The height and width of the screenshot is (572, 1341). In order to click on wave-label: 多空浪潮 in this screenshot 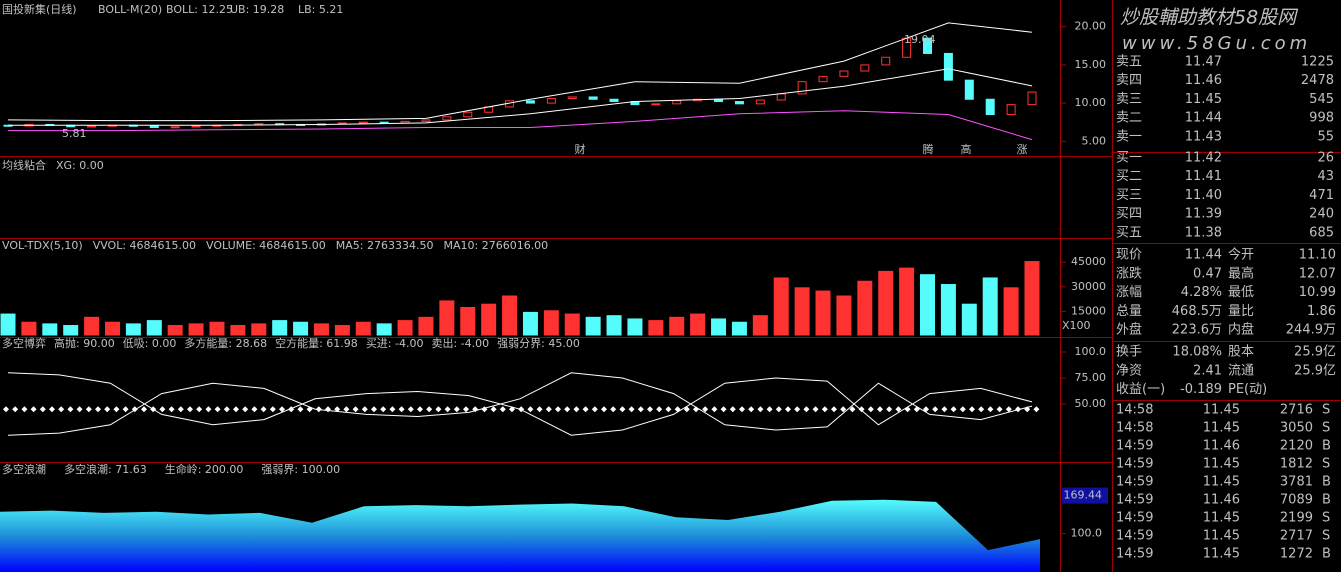, I will do `click(24, 469)`.